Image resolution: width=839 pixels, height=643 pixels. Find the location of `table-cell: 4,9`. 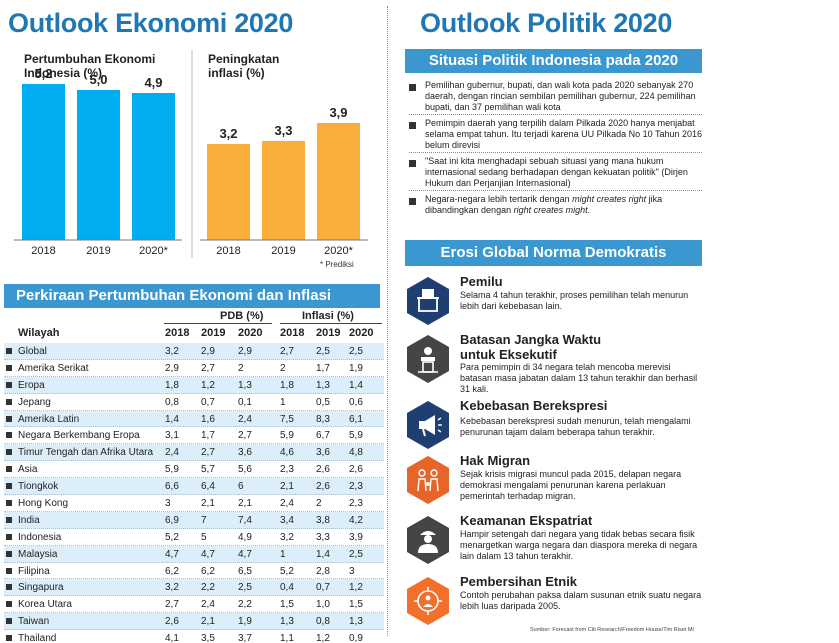

table-cell: 4,9 is located at coordinates (245, 537).